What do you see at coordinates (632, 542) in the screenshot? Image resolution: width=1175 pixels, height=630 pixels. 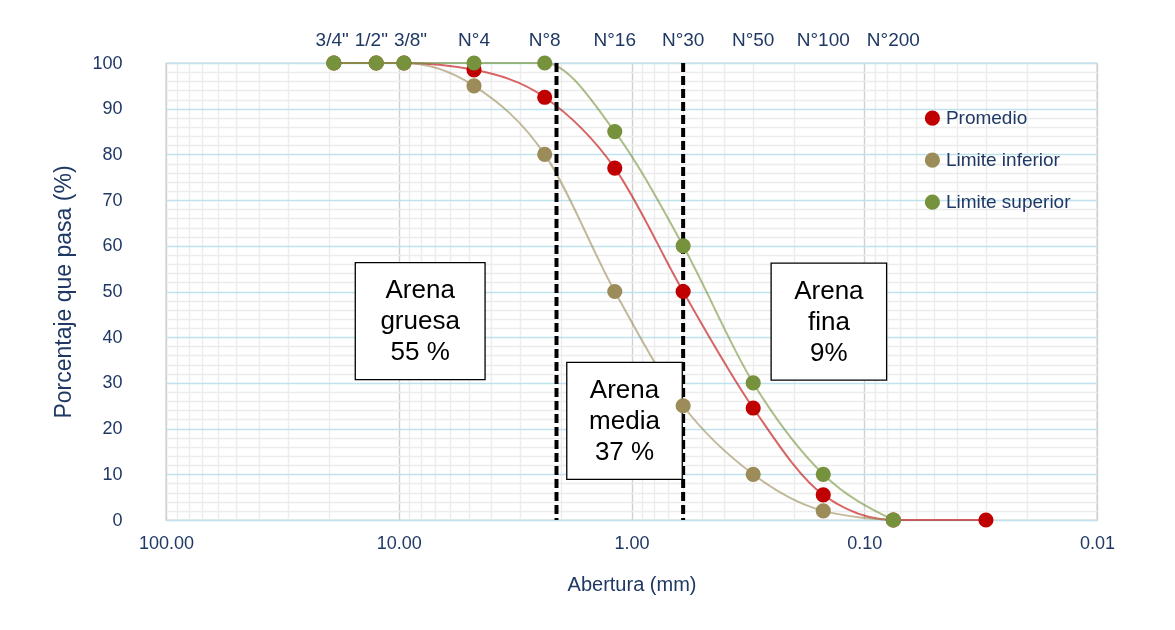 I see `x-tick-label: 1.00` at bounding box center [632, 542].